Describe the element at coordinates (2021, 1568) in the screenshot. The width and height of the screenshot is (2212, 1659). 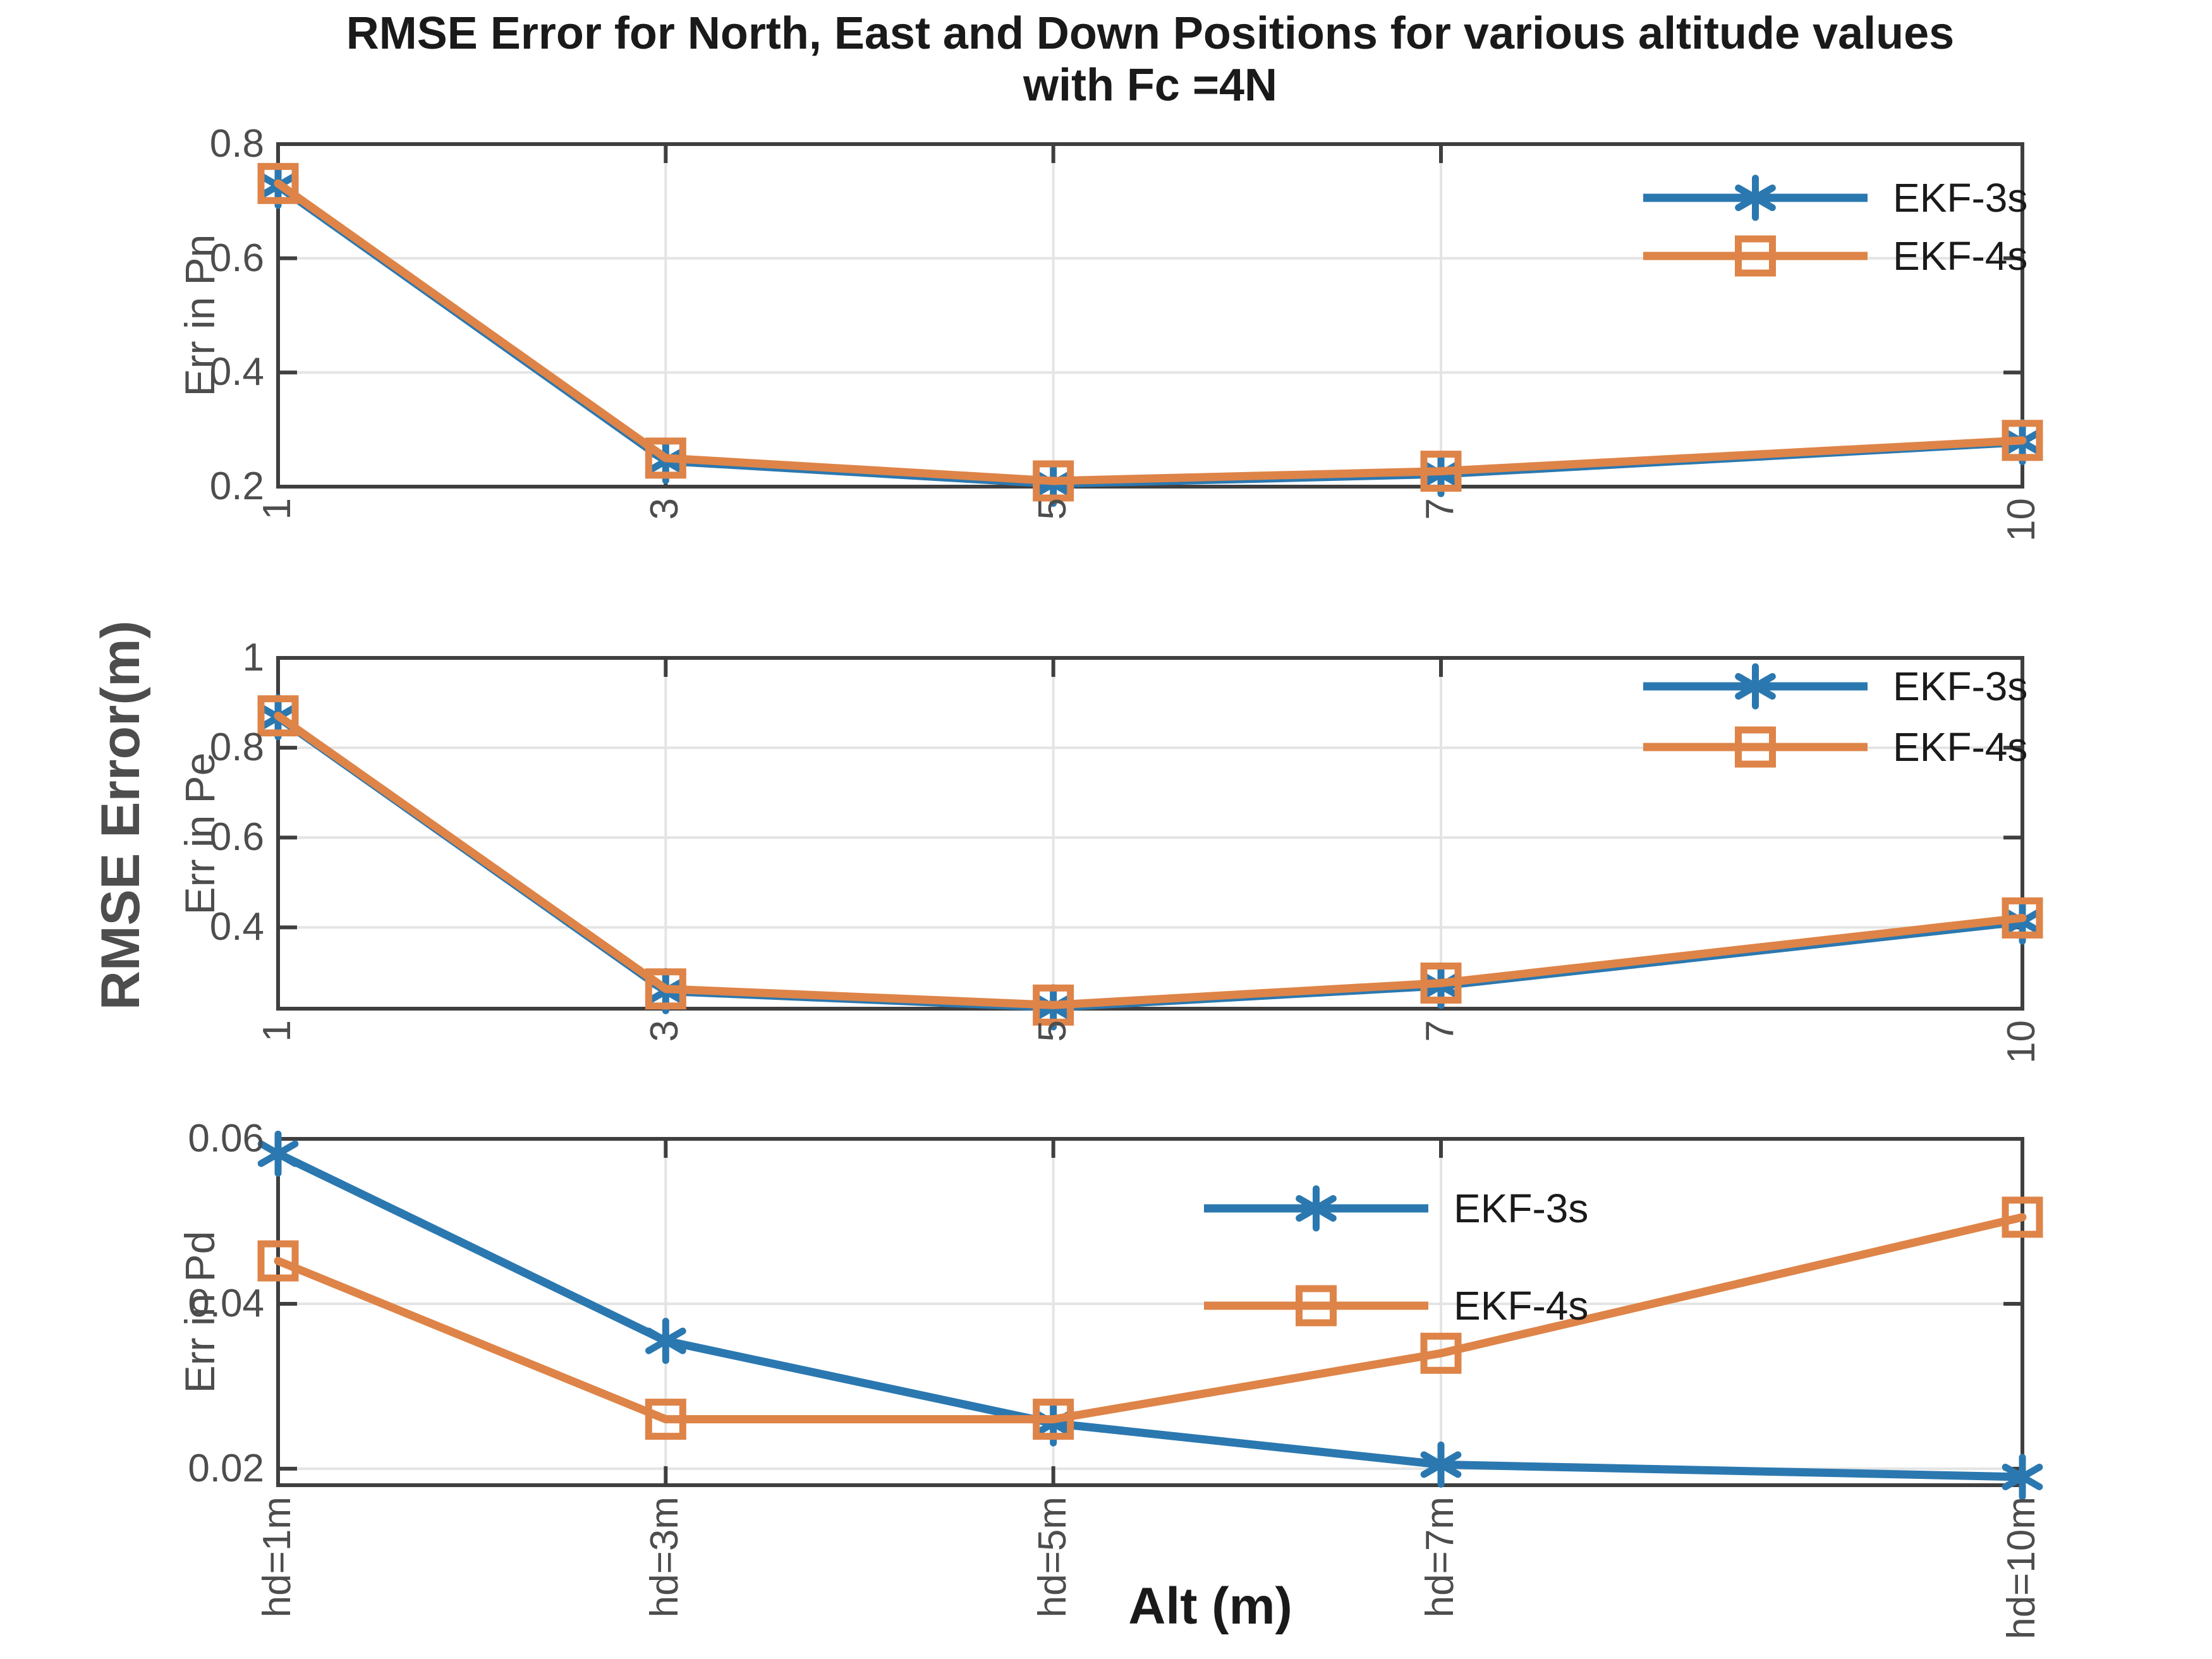
I see `x-tick-label: hd=10m` at that location.